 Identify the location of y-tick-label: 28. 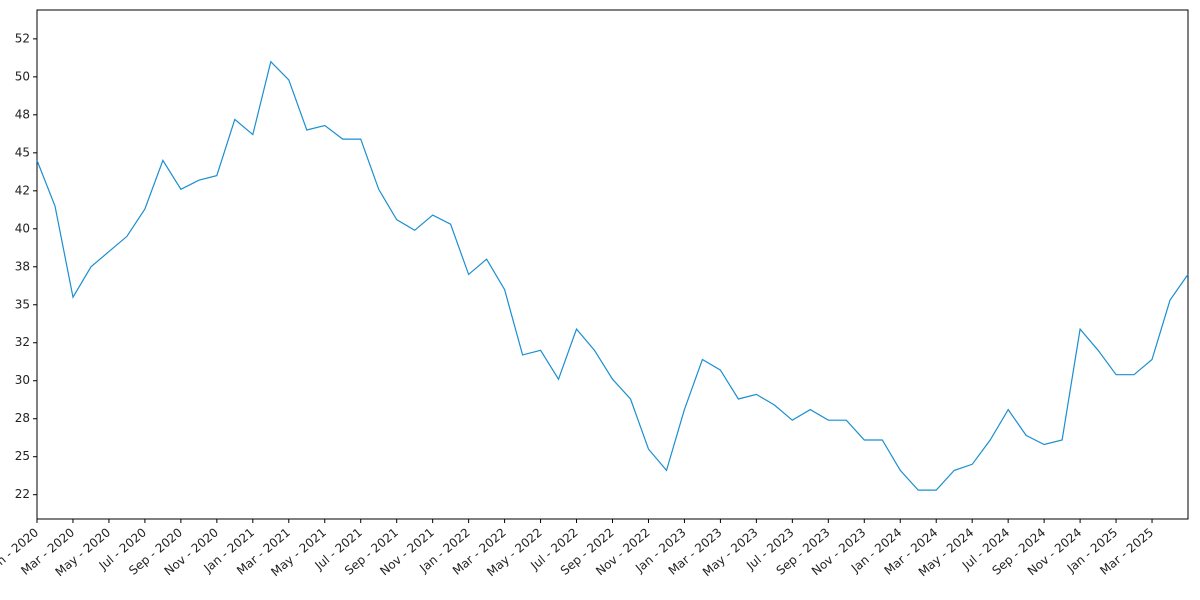
(22, 418).